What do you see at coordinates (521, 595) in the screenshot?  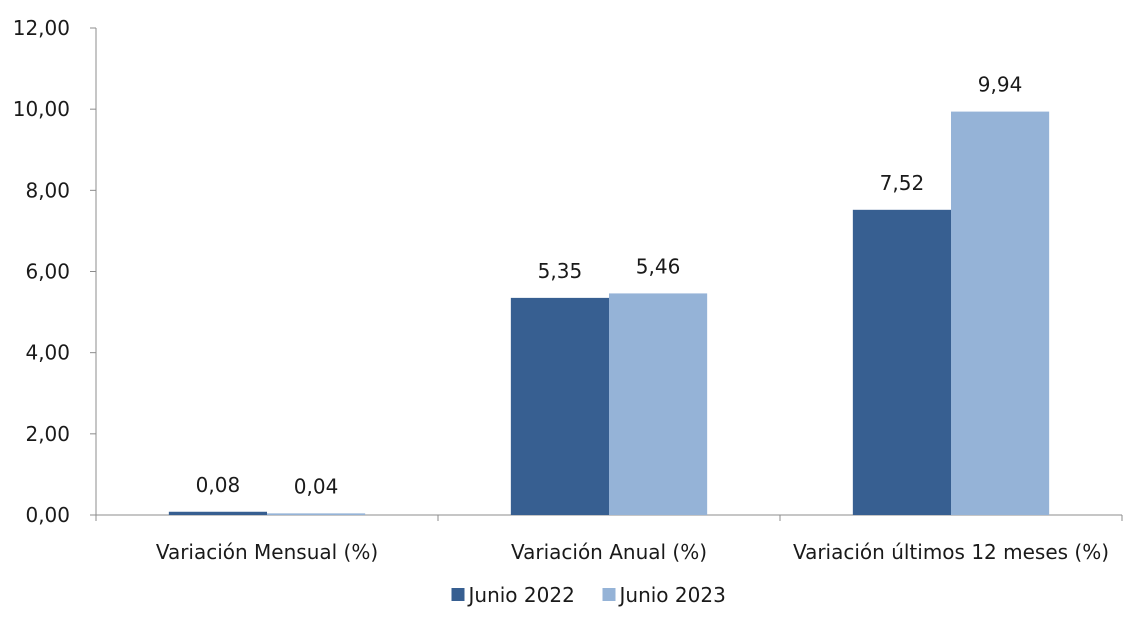 I see `legend-label: Junio 2022` at bounding box center [521, 595].